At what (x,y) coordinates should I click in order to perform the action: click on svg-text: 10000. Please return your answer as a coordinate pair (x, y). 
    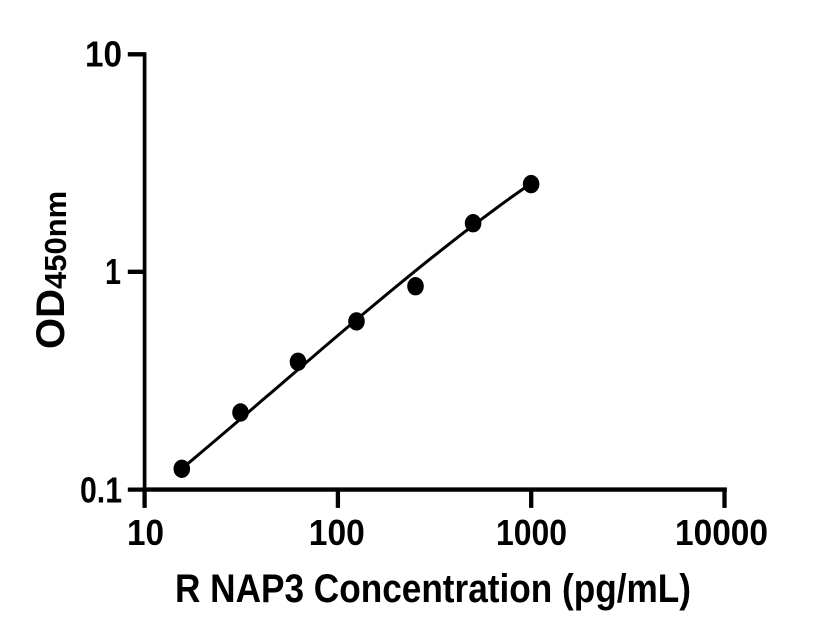
    Looking at the image, I should click on (721, 532).